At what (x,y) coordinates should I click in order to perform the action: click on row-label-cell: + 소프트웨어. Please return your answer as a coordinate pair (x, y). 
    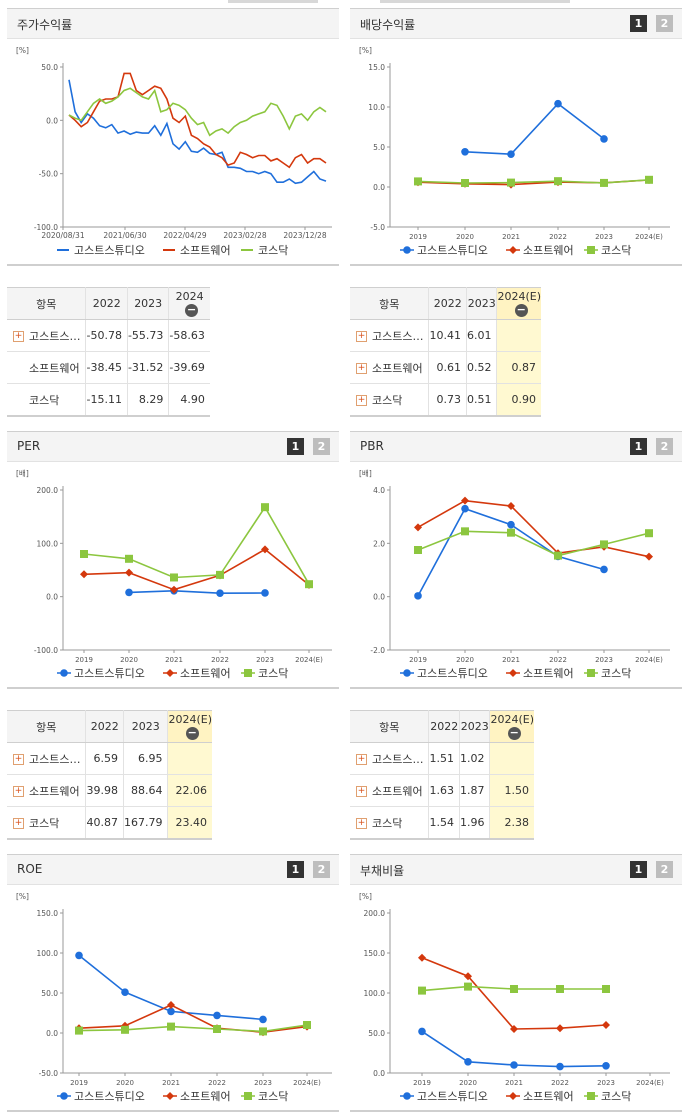
    Looking at the image, I should click on (46, 790).